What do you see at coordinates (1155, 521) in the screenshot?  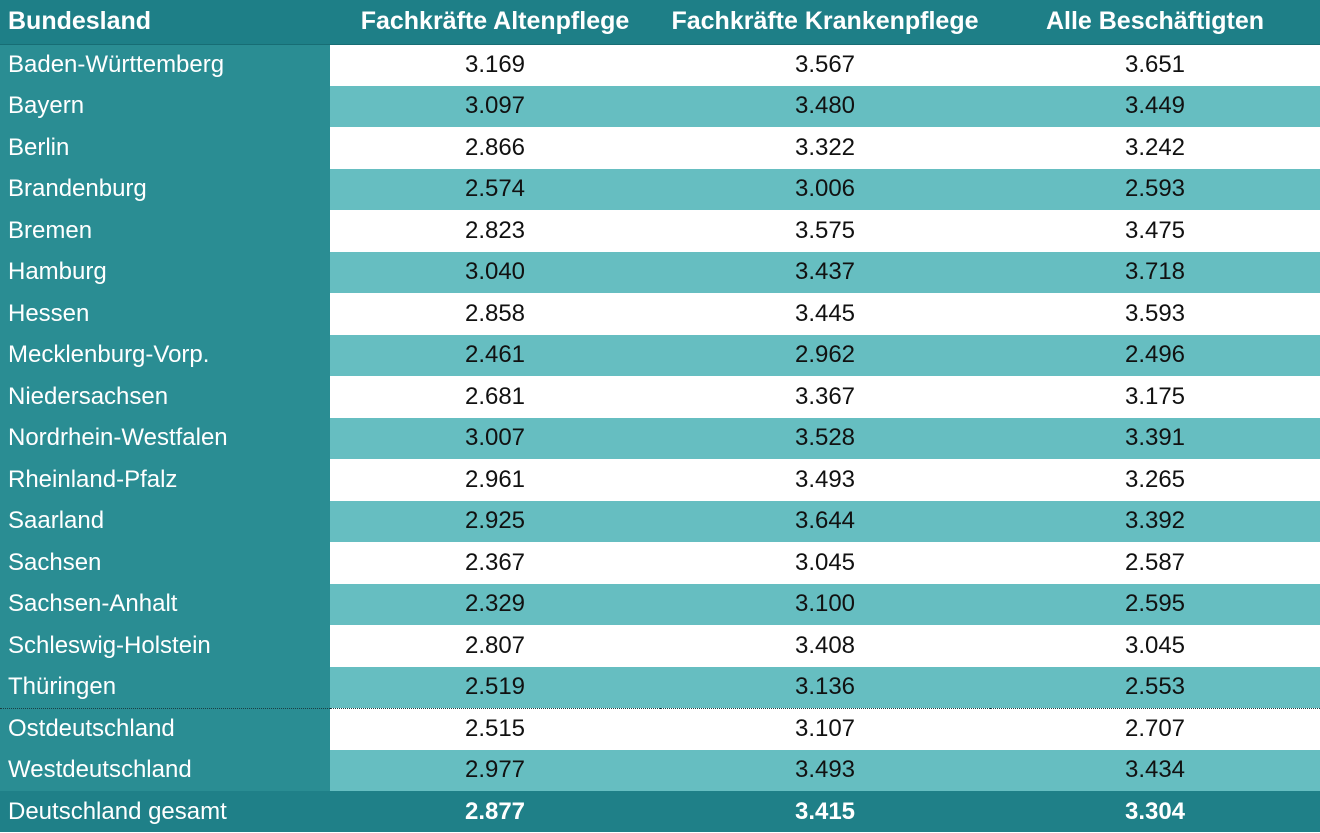 I see `cell-value-alle-beschaeftigten: 3.392` at bounding box center [1155, 521].